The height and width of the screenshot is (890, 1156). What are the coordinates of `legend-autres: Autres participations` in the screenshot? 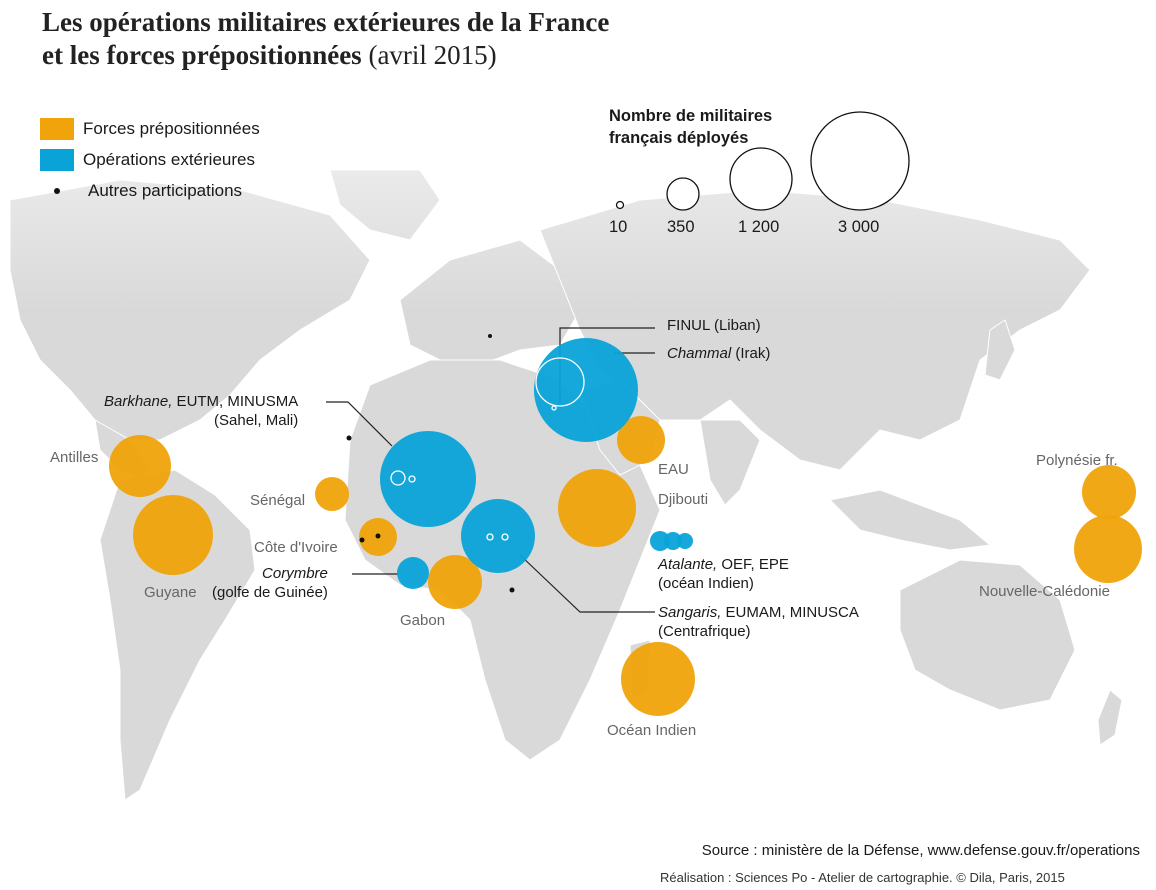 It's located at (150, 190).